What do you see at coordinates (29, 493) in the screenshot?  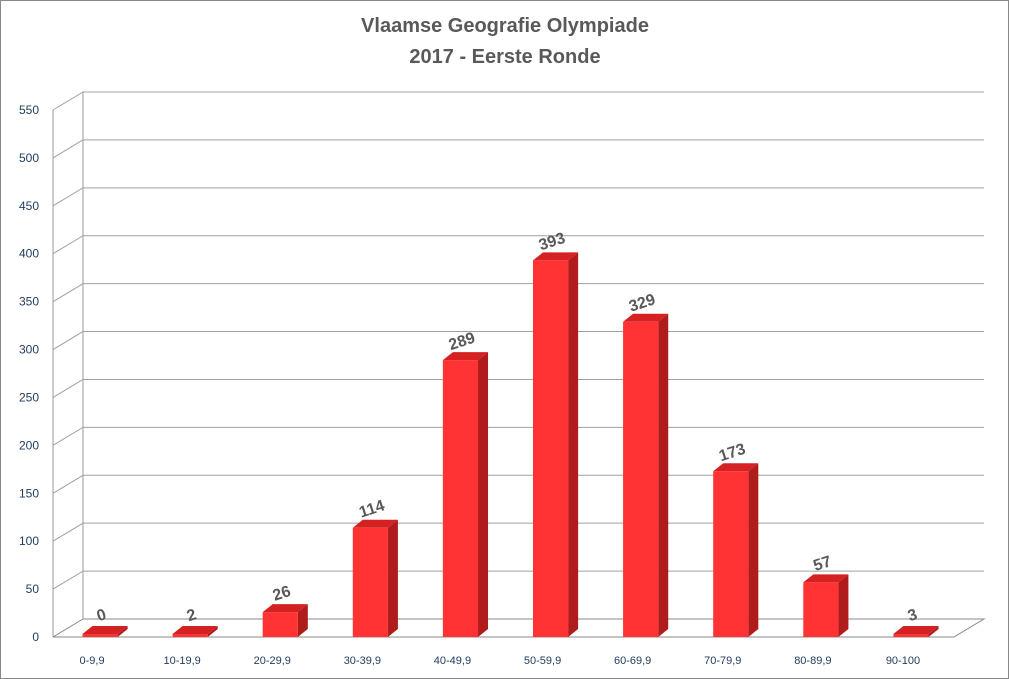 I see `y-tick-label: 150` at bounding box center [29, 493].